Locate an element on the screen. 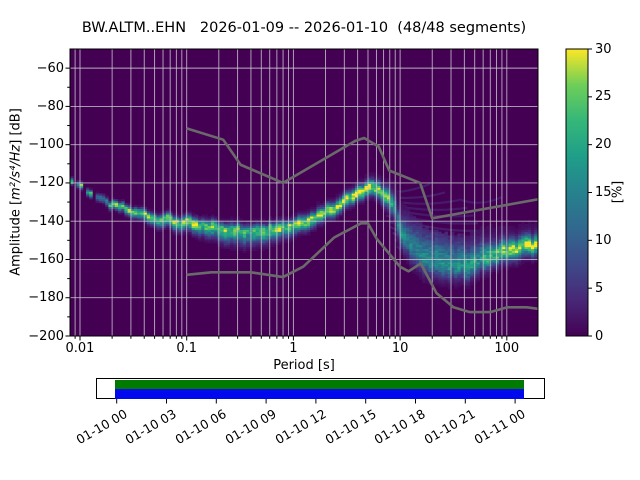  x-tick-label: 1 is located at coordinates (293, 348).